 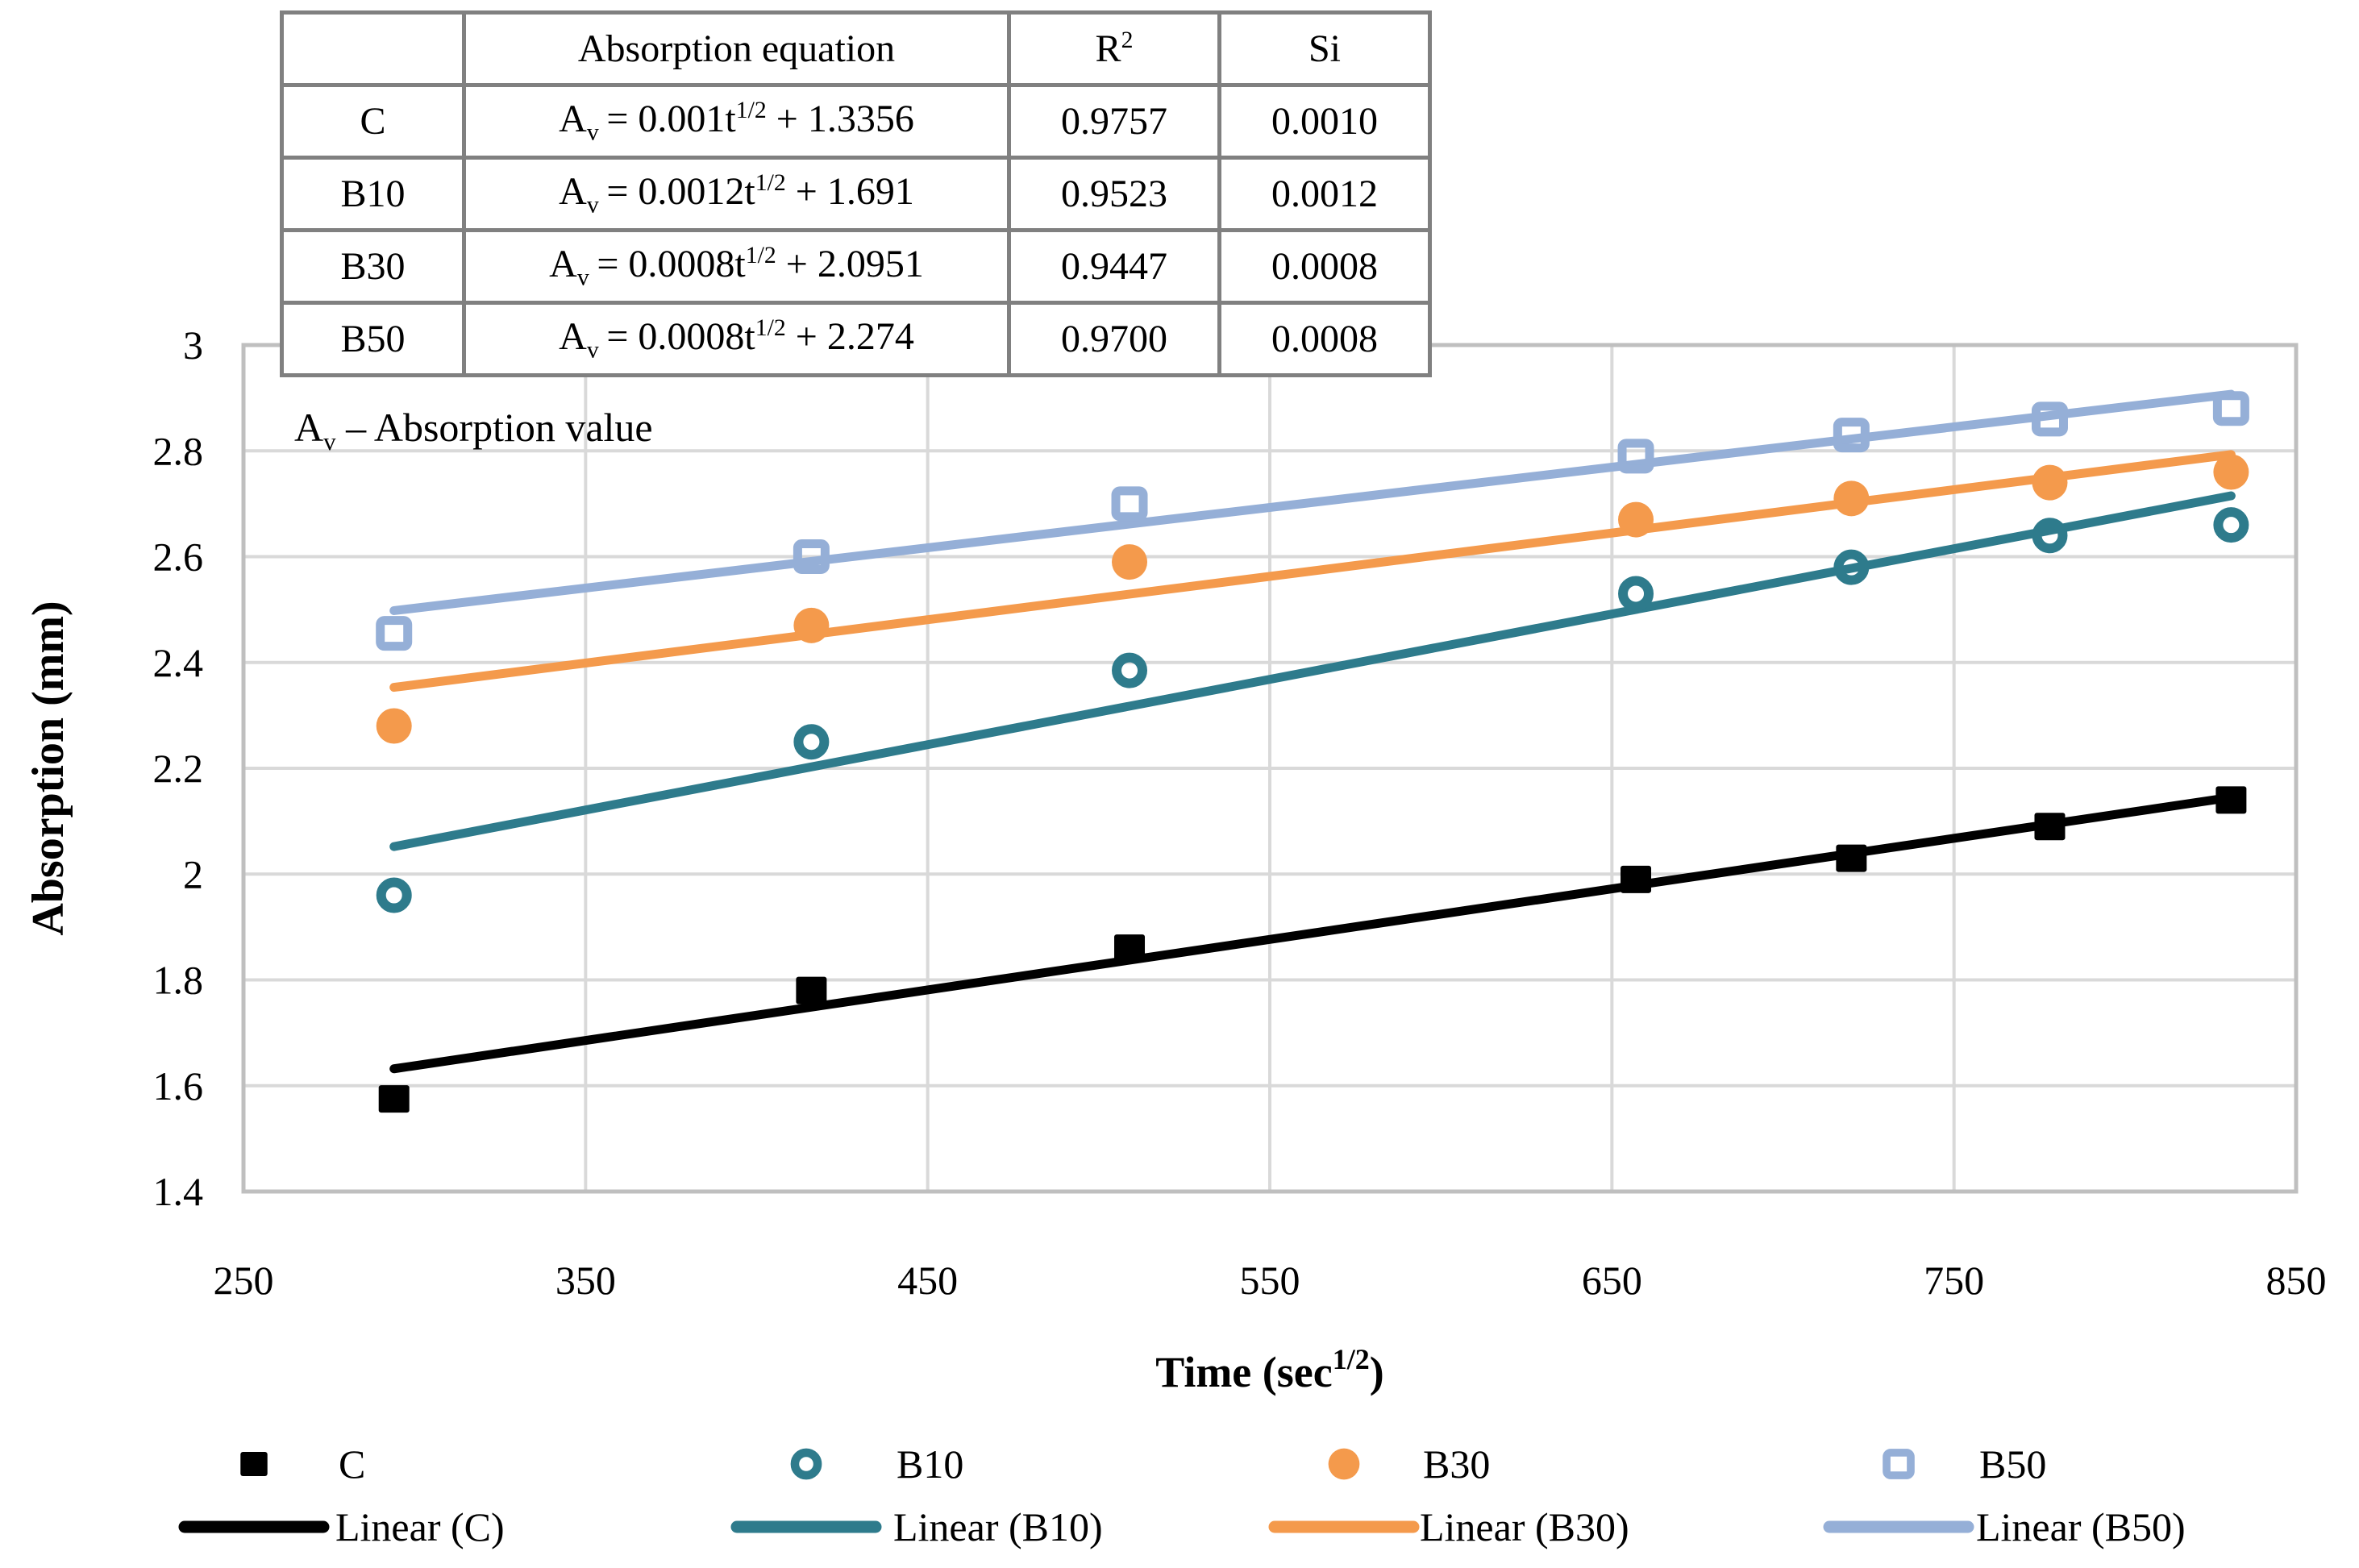 What do you see at coordinates (1270, 1280) in the screenshot?
I see `x-tick-label: 550` at bounding box center [1270, 1280].